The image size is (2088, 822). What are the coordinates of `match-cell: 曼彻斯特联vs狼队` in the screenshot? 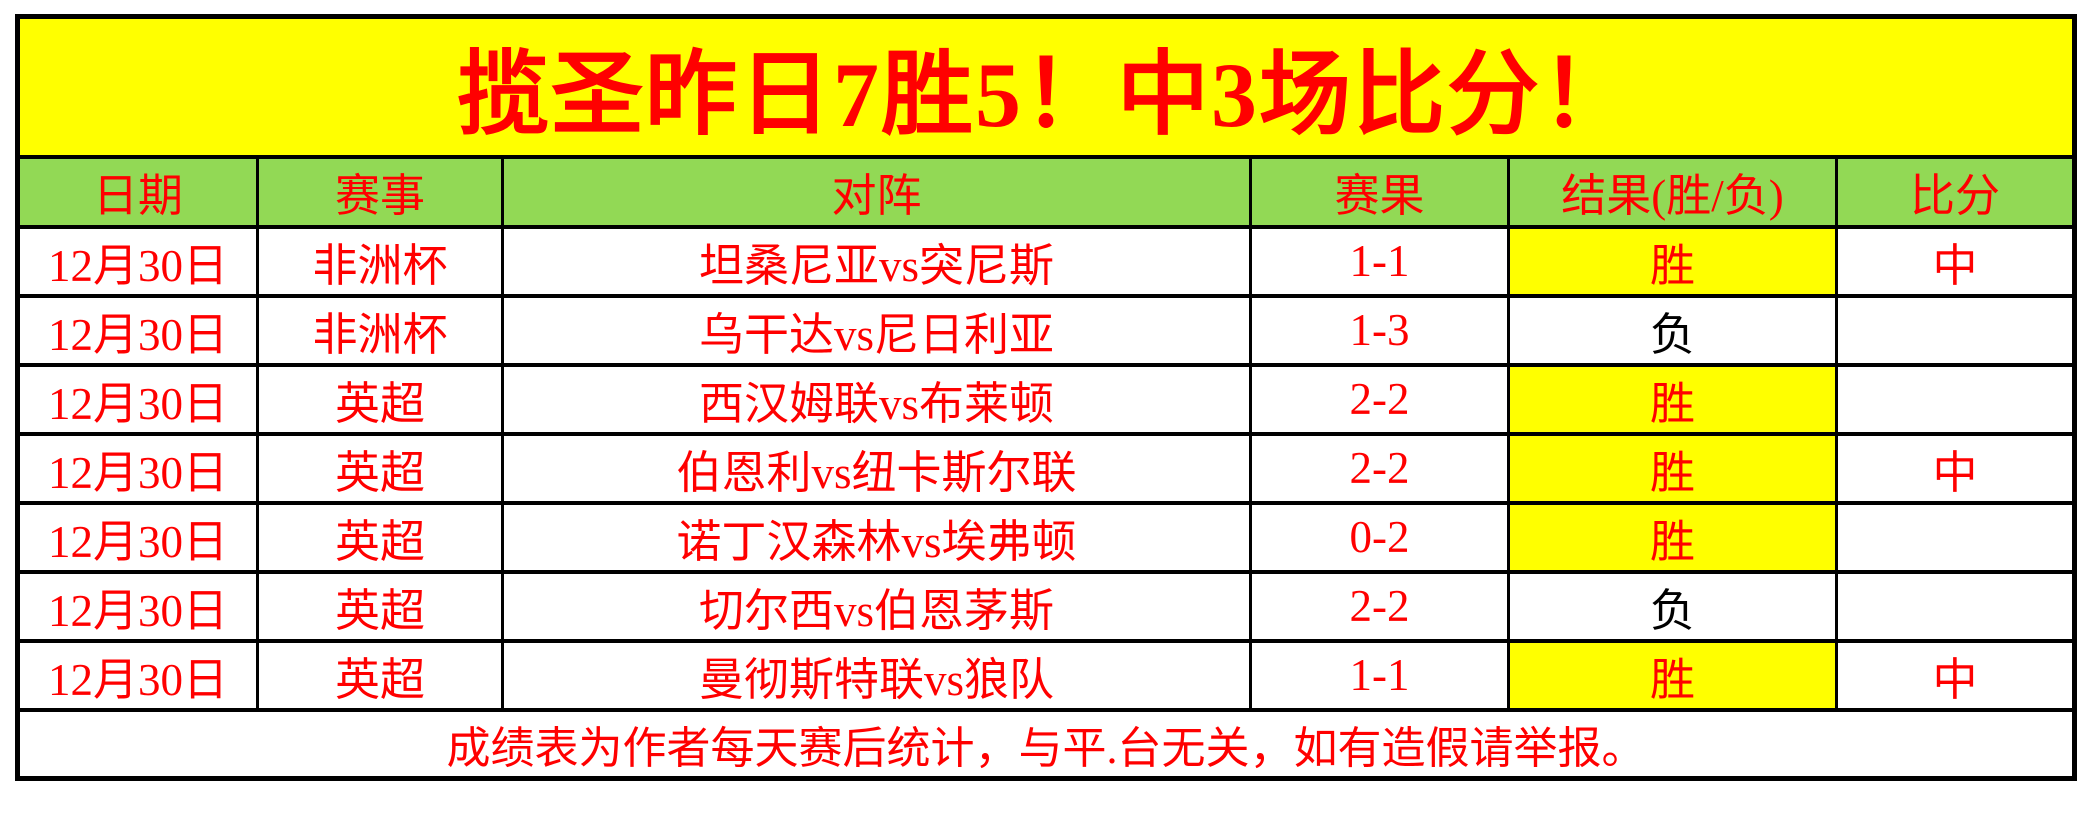 It's located at (876, 675).